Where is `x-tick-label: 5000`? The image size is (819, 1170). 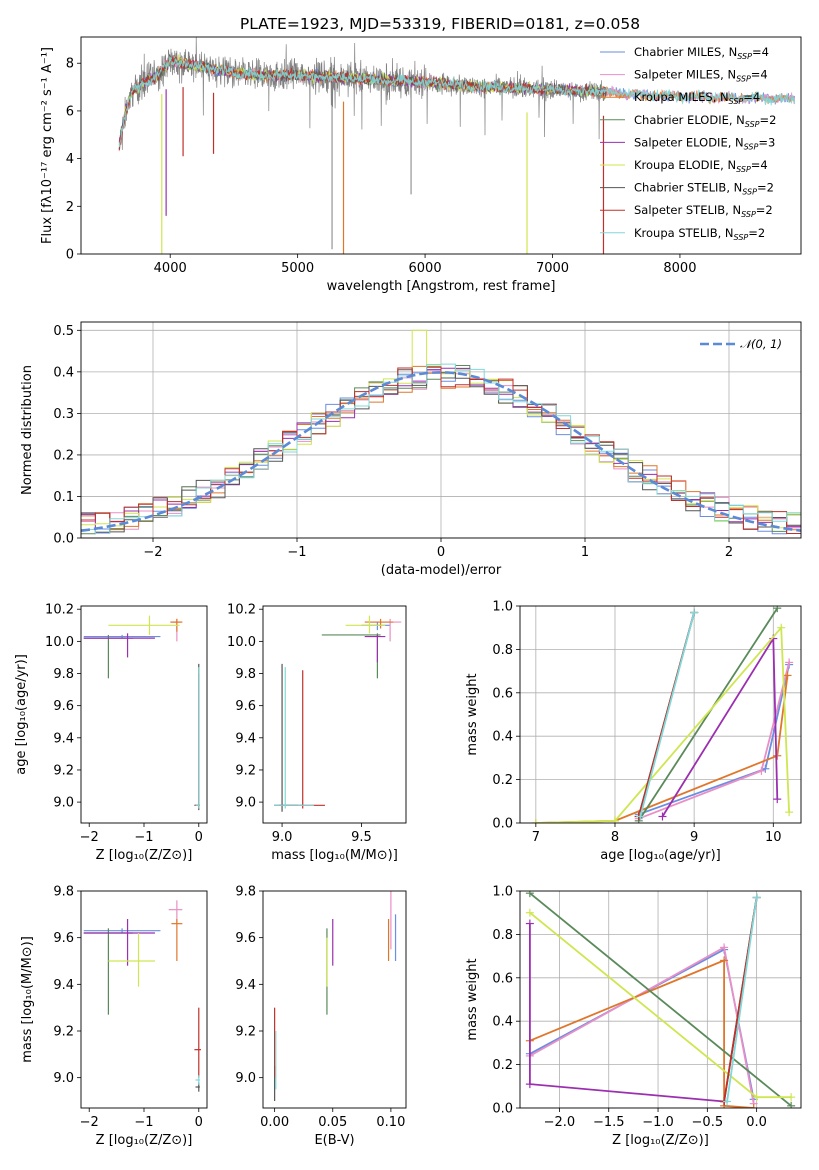 x-tick-label: 5000 is located at coordinates (297, 268).